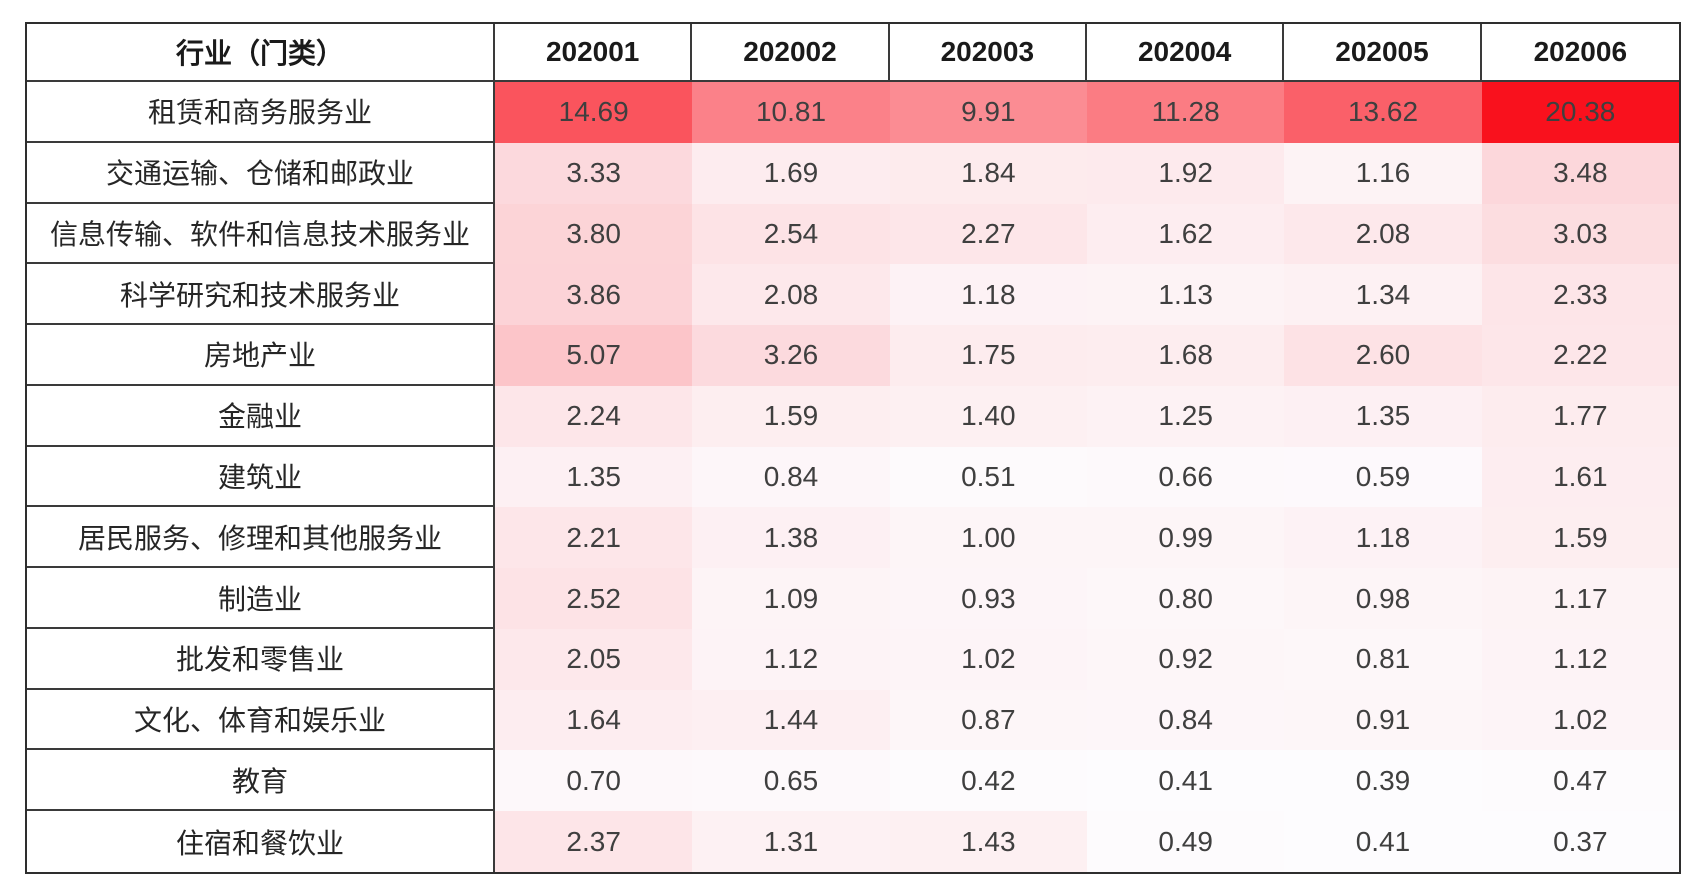 The width and height of the screenshot is (1704, 894). Describe the element at coordinates (791, 841) in the screenshot. I see `heatmap-cell: 1.31` at that location.